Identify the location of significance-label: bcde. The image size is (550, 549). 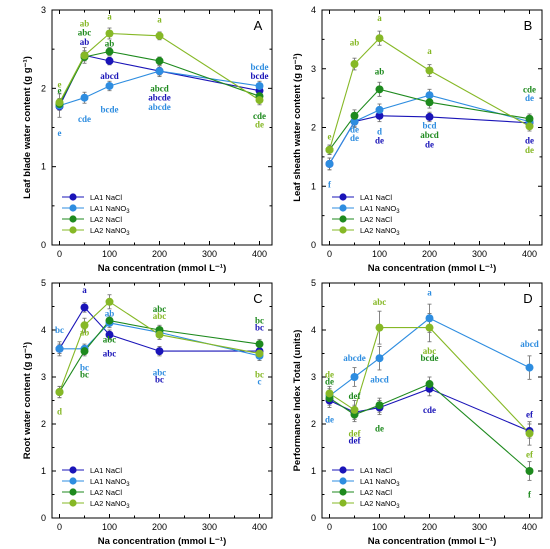
(260, 67).